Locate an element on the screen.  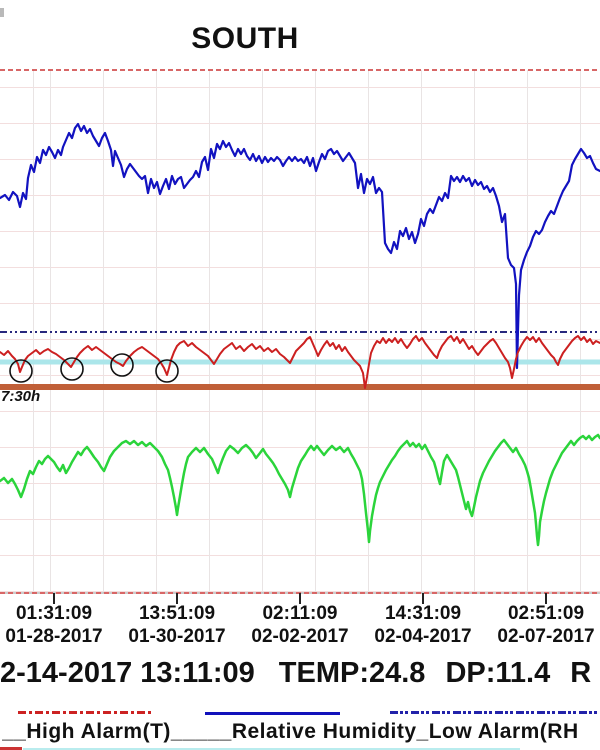
x-axis-time-label: 02:11:09 is located at coordinates (300, 613).